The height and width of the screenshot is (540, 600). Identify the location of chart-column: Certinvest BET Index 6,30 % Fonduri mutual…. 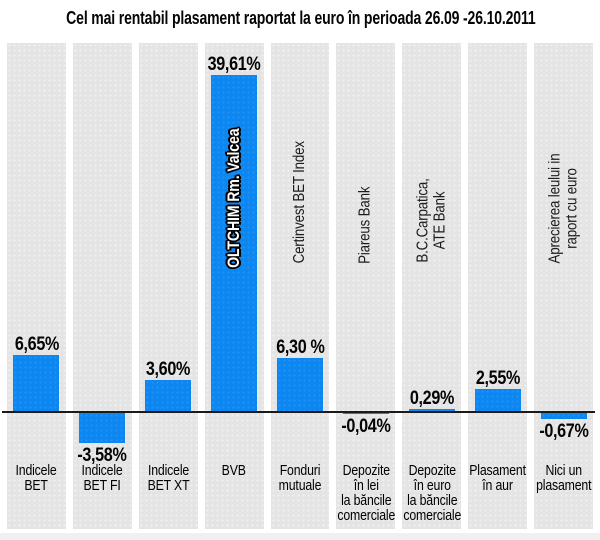
(300, 286).